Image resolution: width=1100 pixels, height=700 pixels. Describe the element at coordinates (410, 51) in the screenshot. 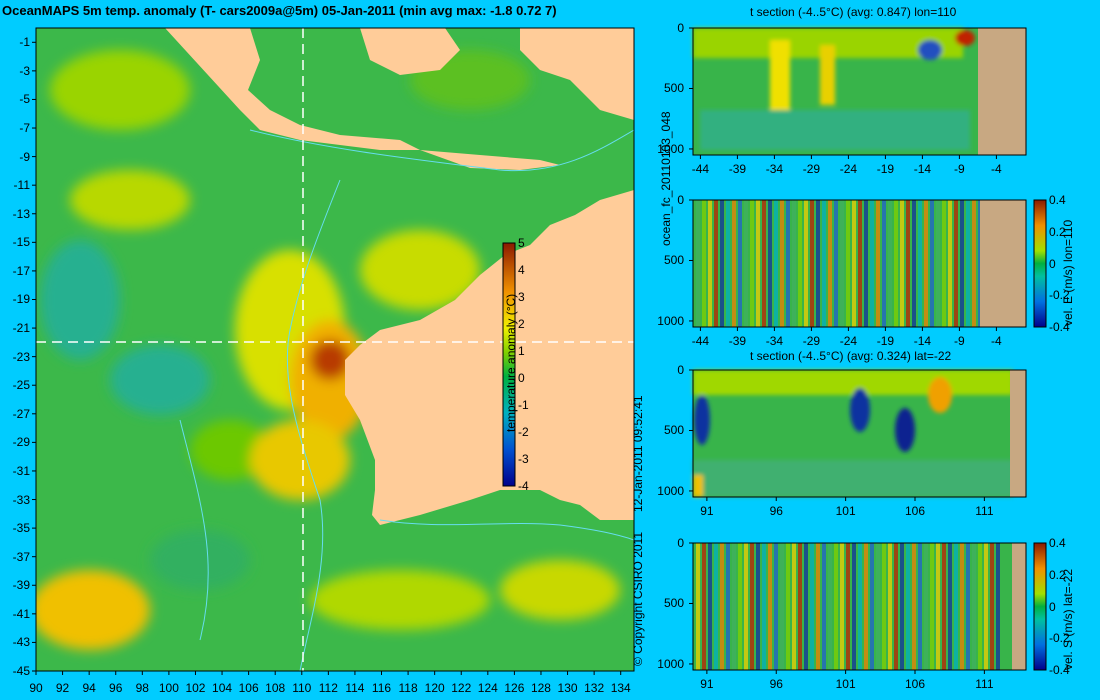

I see `borneo-landmass` at that location.